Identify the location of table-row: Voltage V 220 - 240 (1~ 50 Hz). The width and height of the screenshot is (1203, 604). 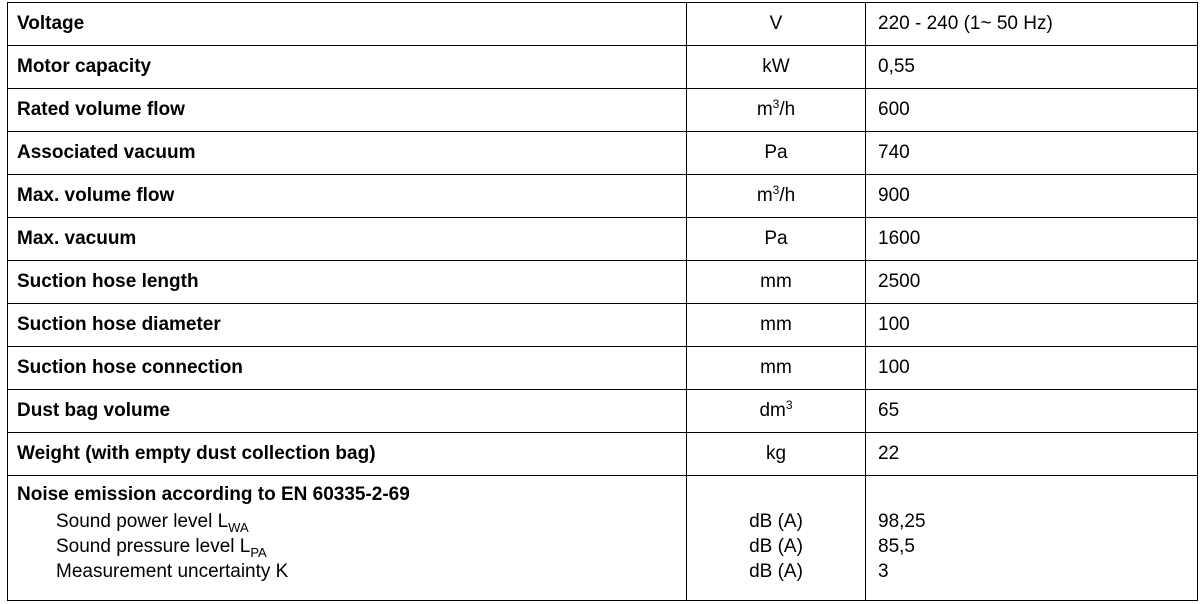
(602, 24).